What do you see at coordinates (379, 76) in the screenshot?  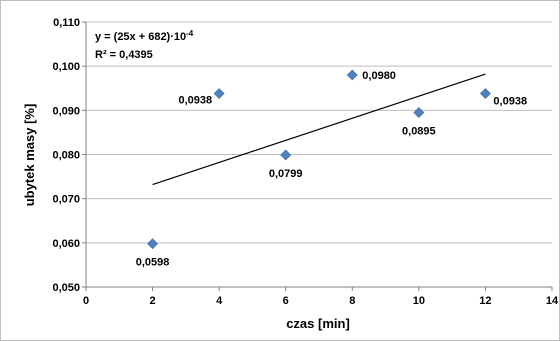 I see `data-label: 0,0980` at bounding box center [379, 76].